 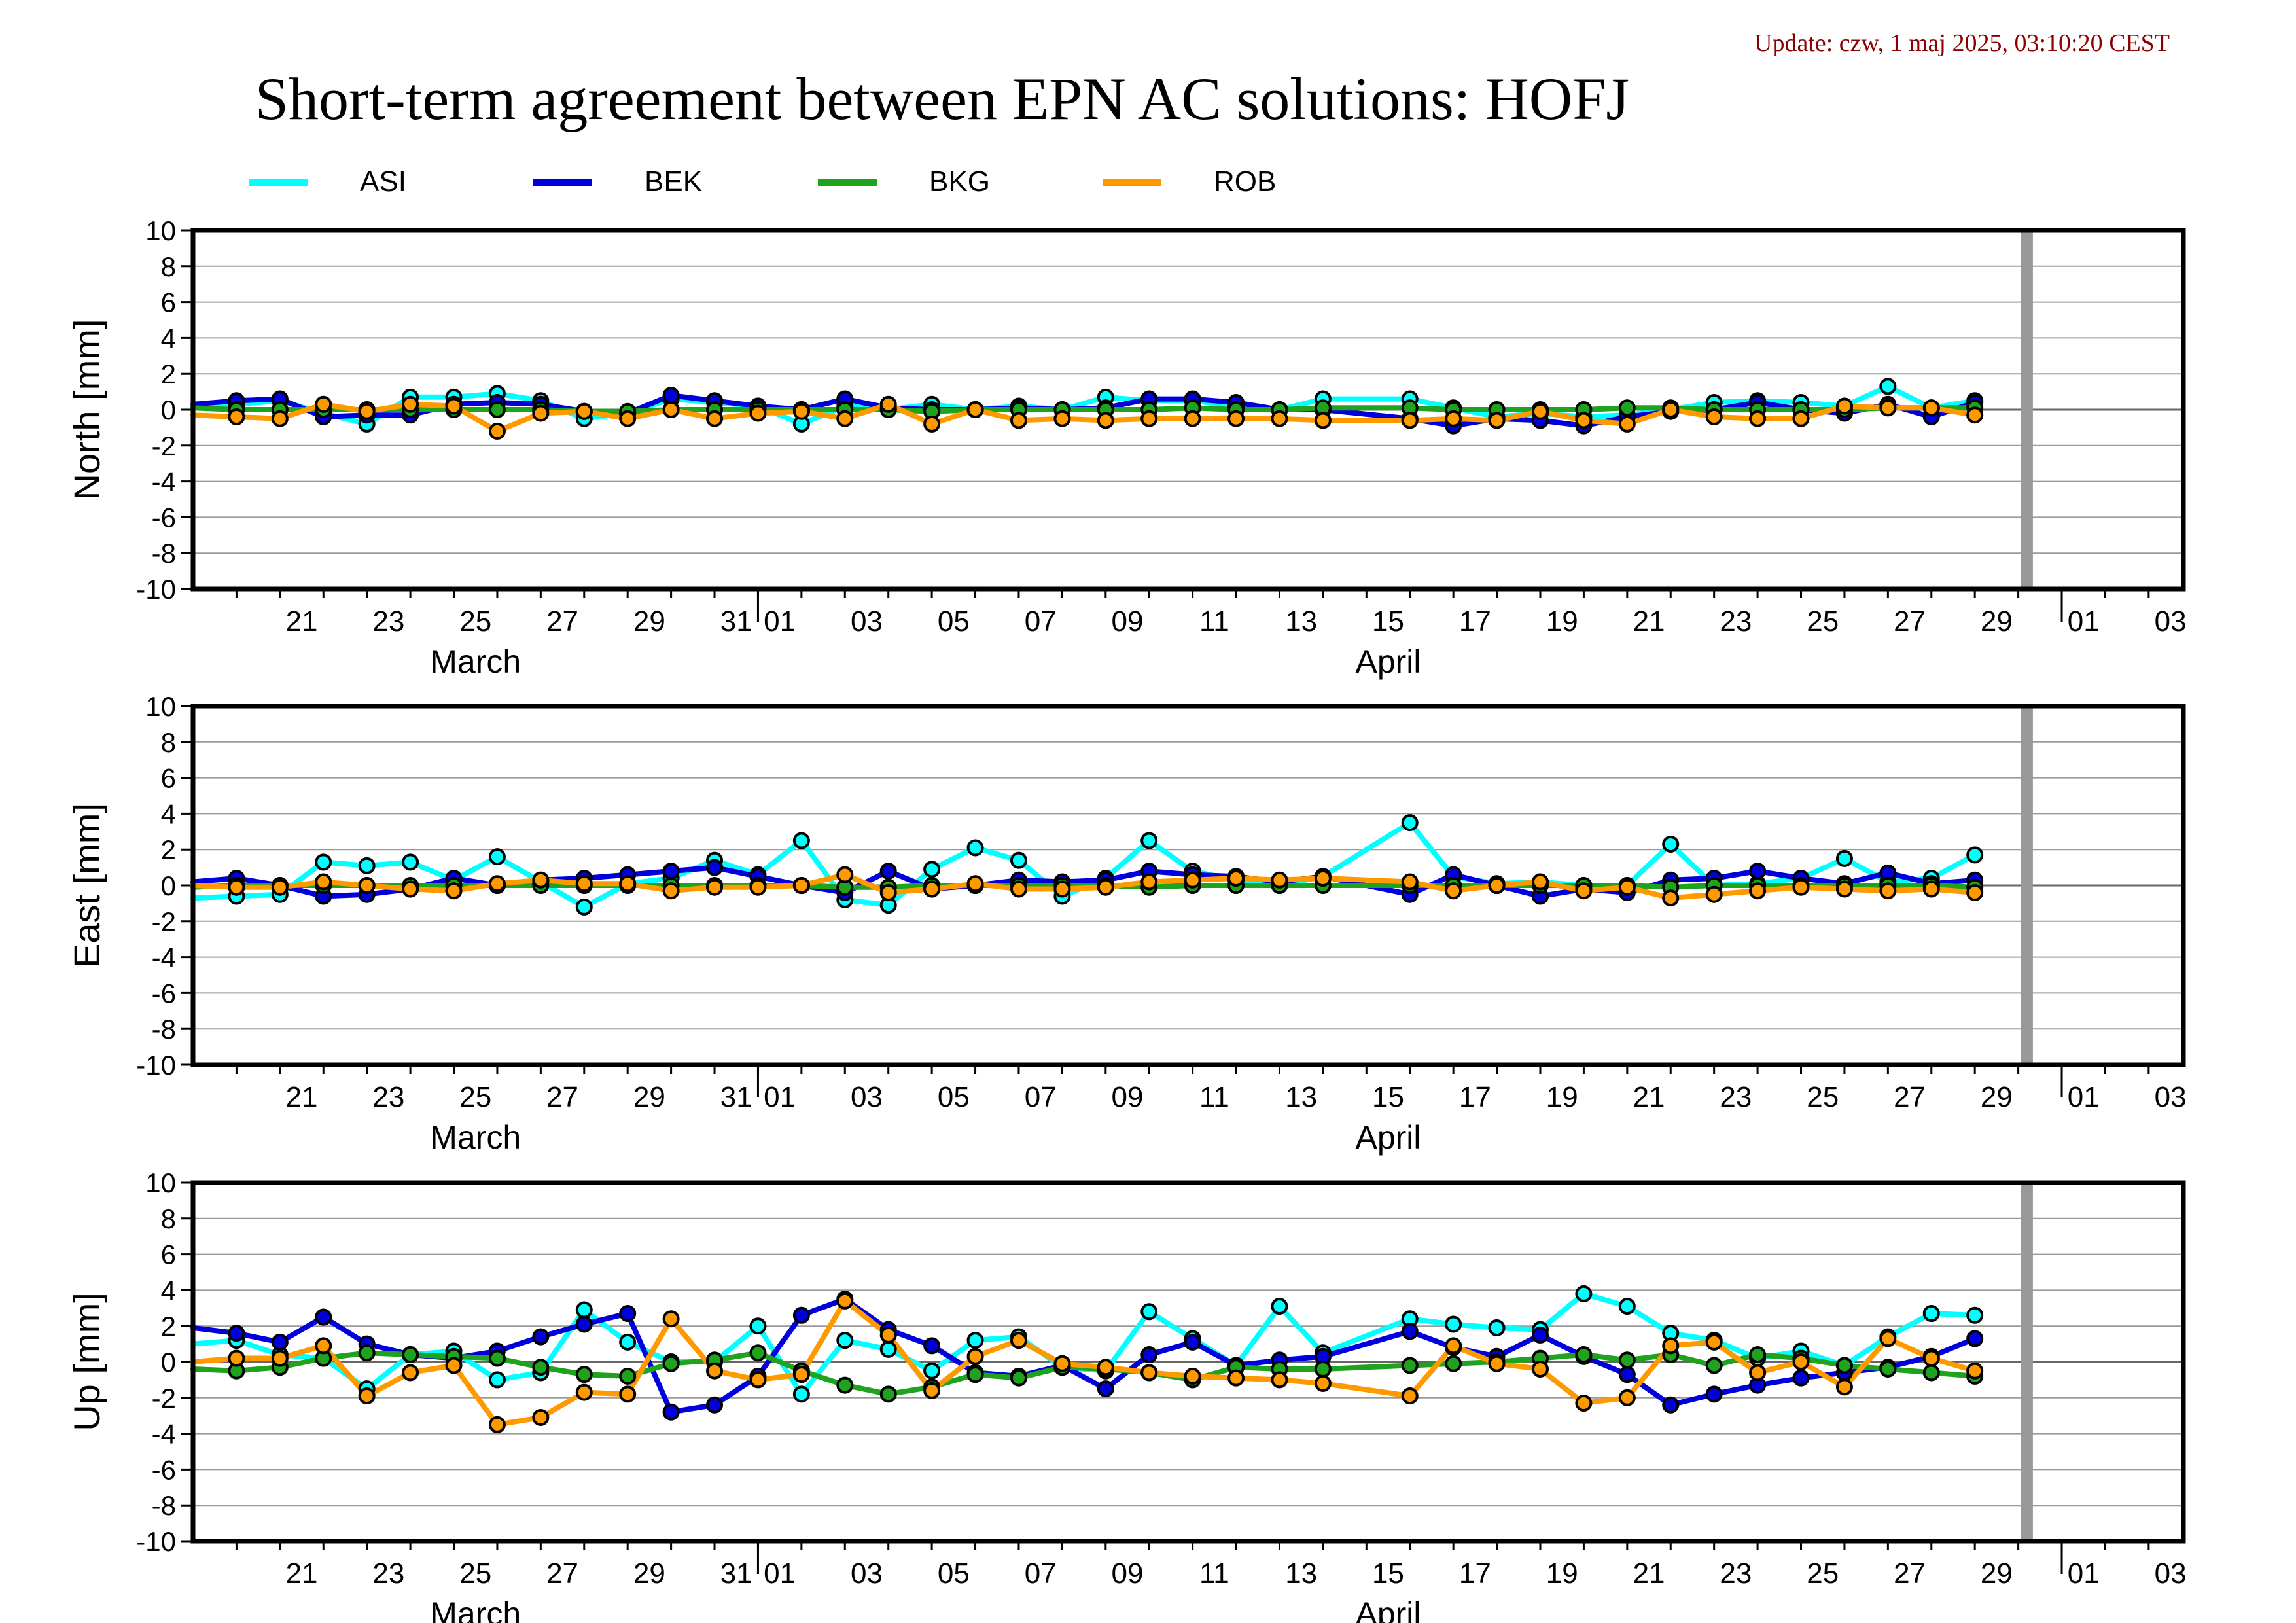 What do you see at coordinates (1962, 43) in the screenshot?
I see `update-timestamp: Update: czw, 1 maj 2025, 03:10:20 CEST` at bounding box center [1962, 43].